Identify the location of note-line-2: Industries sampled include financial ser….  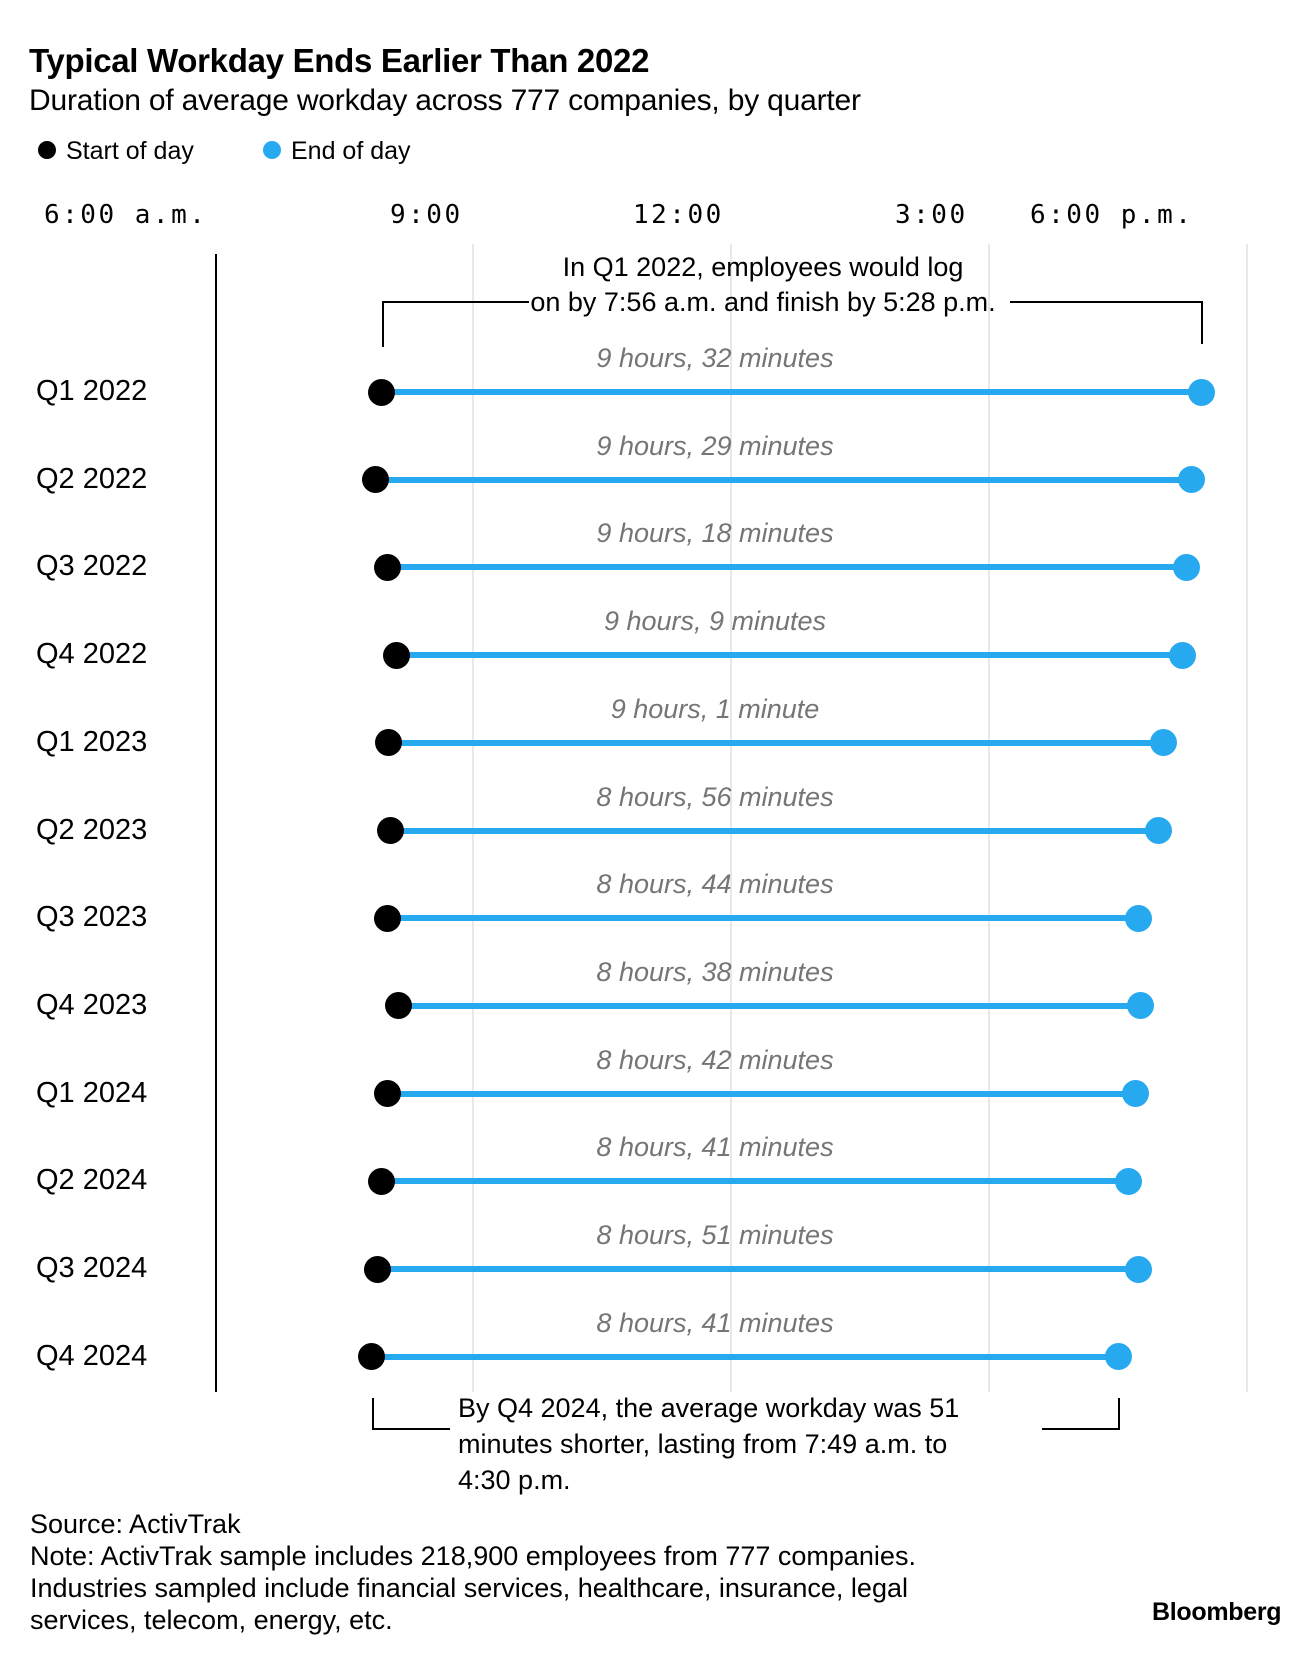
(469, 1588).